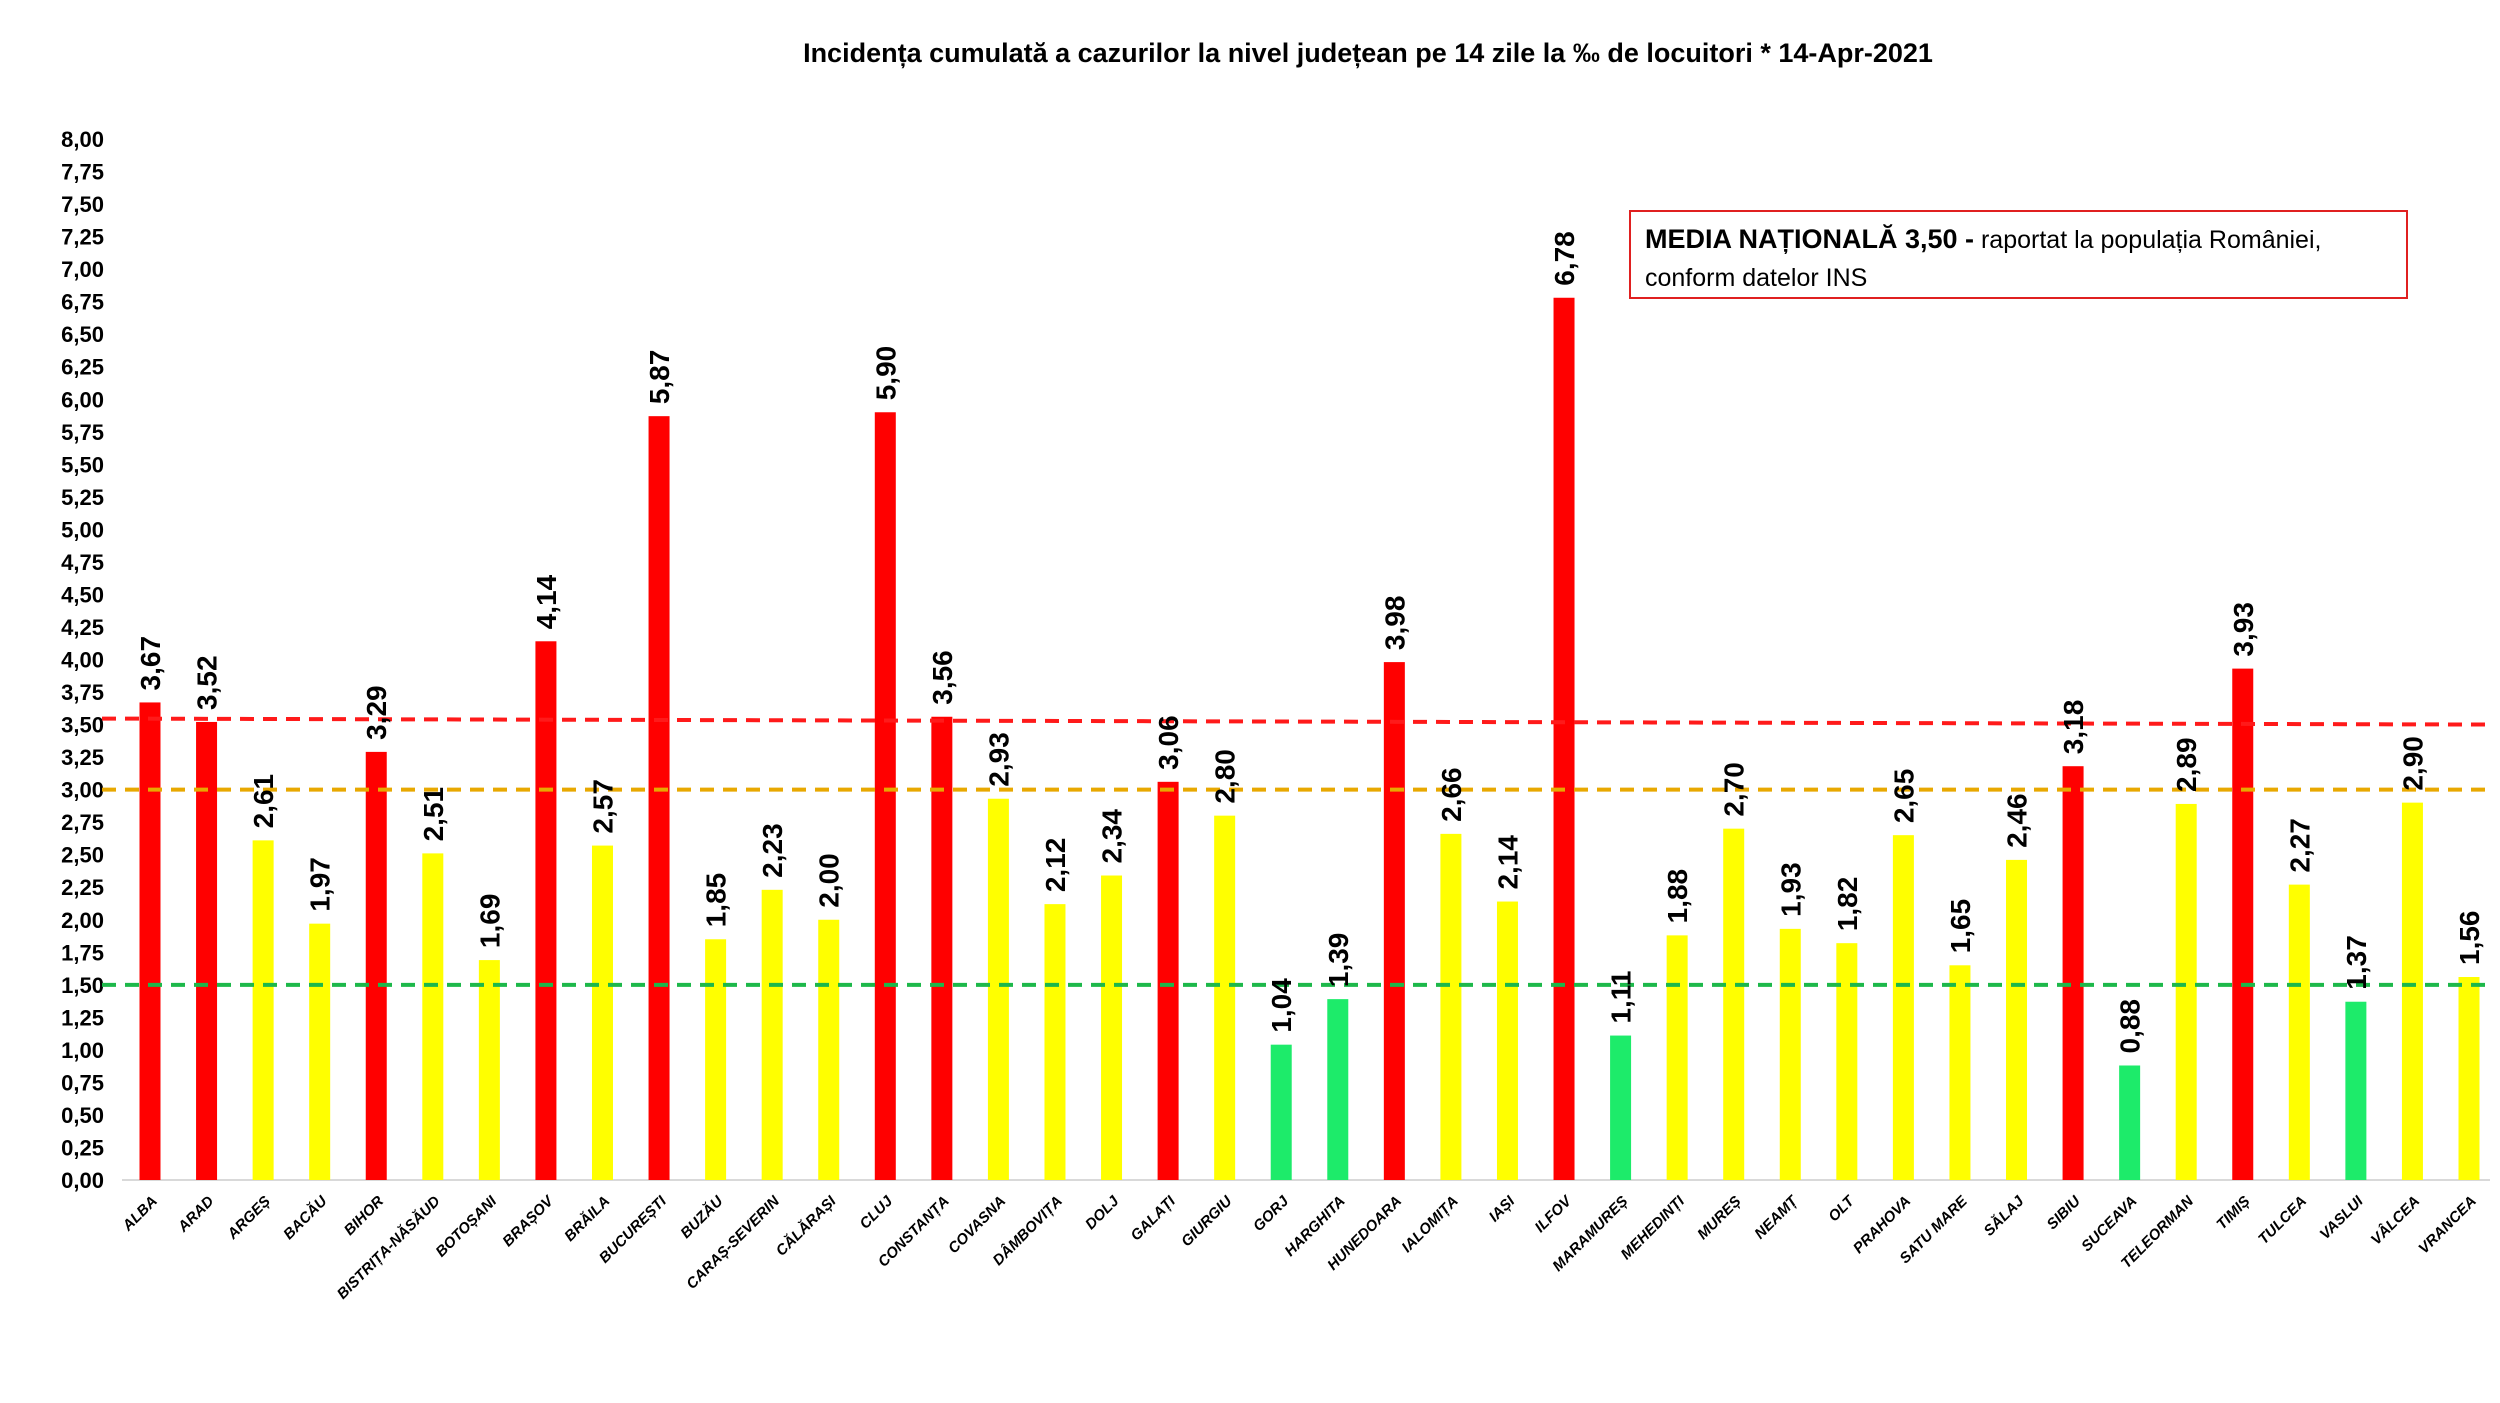 The image size is (2500, 1403). I want to click on x-tick-label: DOLJ, so click(1102, 1212).